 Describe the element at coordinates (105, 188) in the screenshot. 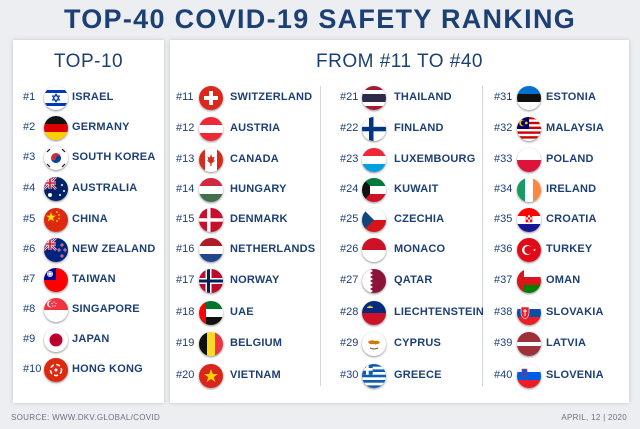

I see `country-name: AUSTRALIA` at that location.